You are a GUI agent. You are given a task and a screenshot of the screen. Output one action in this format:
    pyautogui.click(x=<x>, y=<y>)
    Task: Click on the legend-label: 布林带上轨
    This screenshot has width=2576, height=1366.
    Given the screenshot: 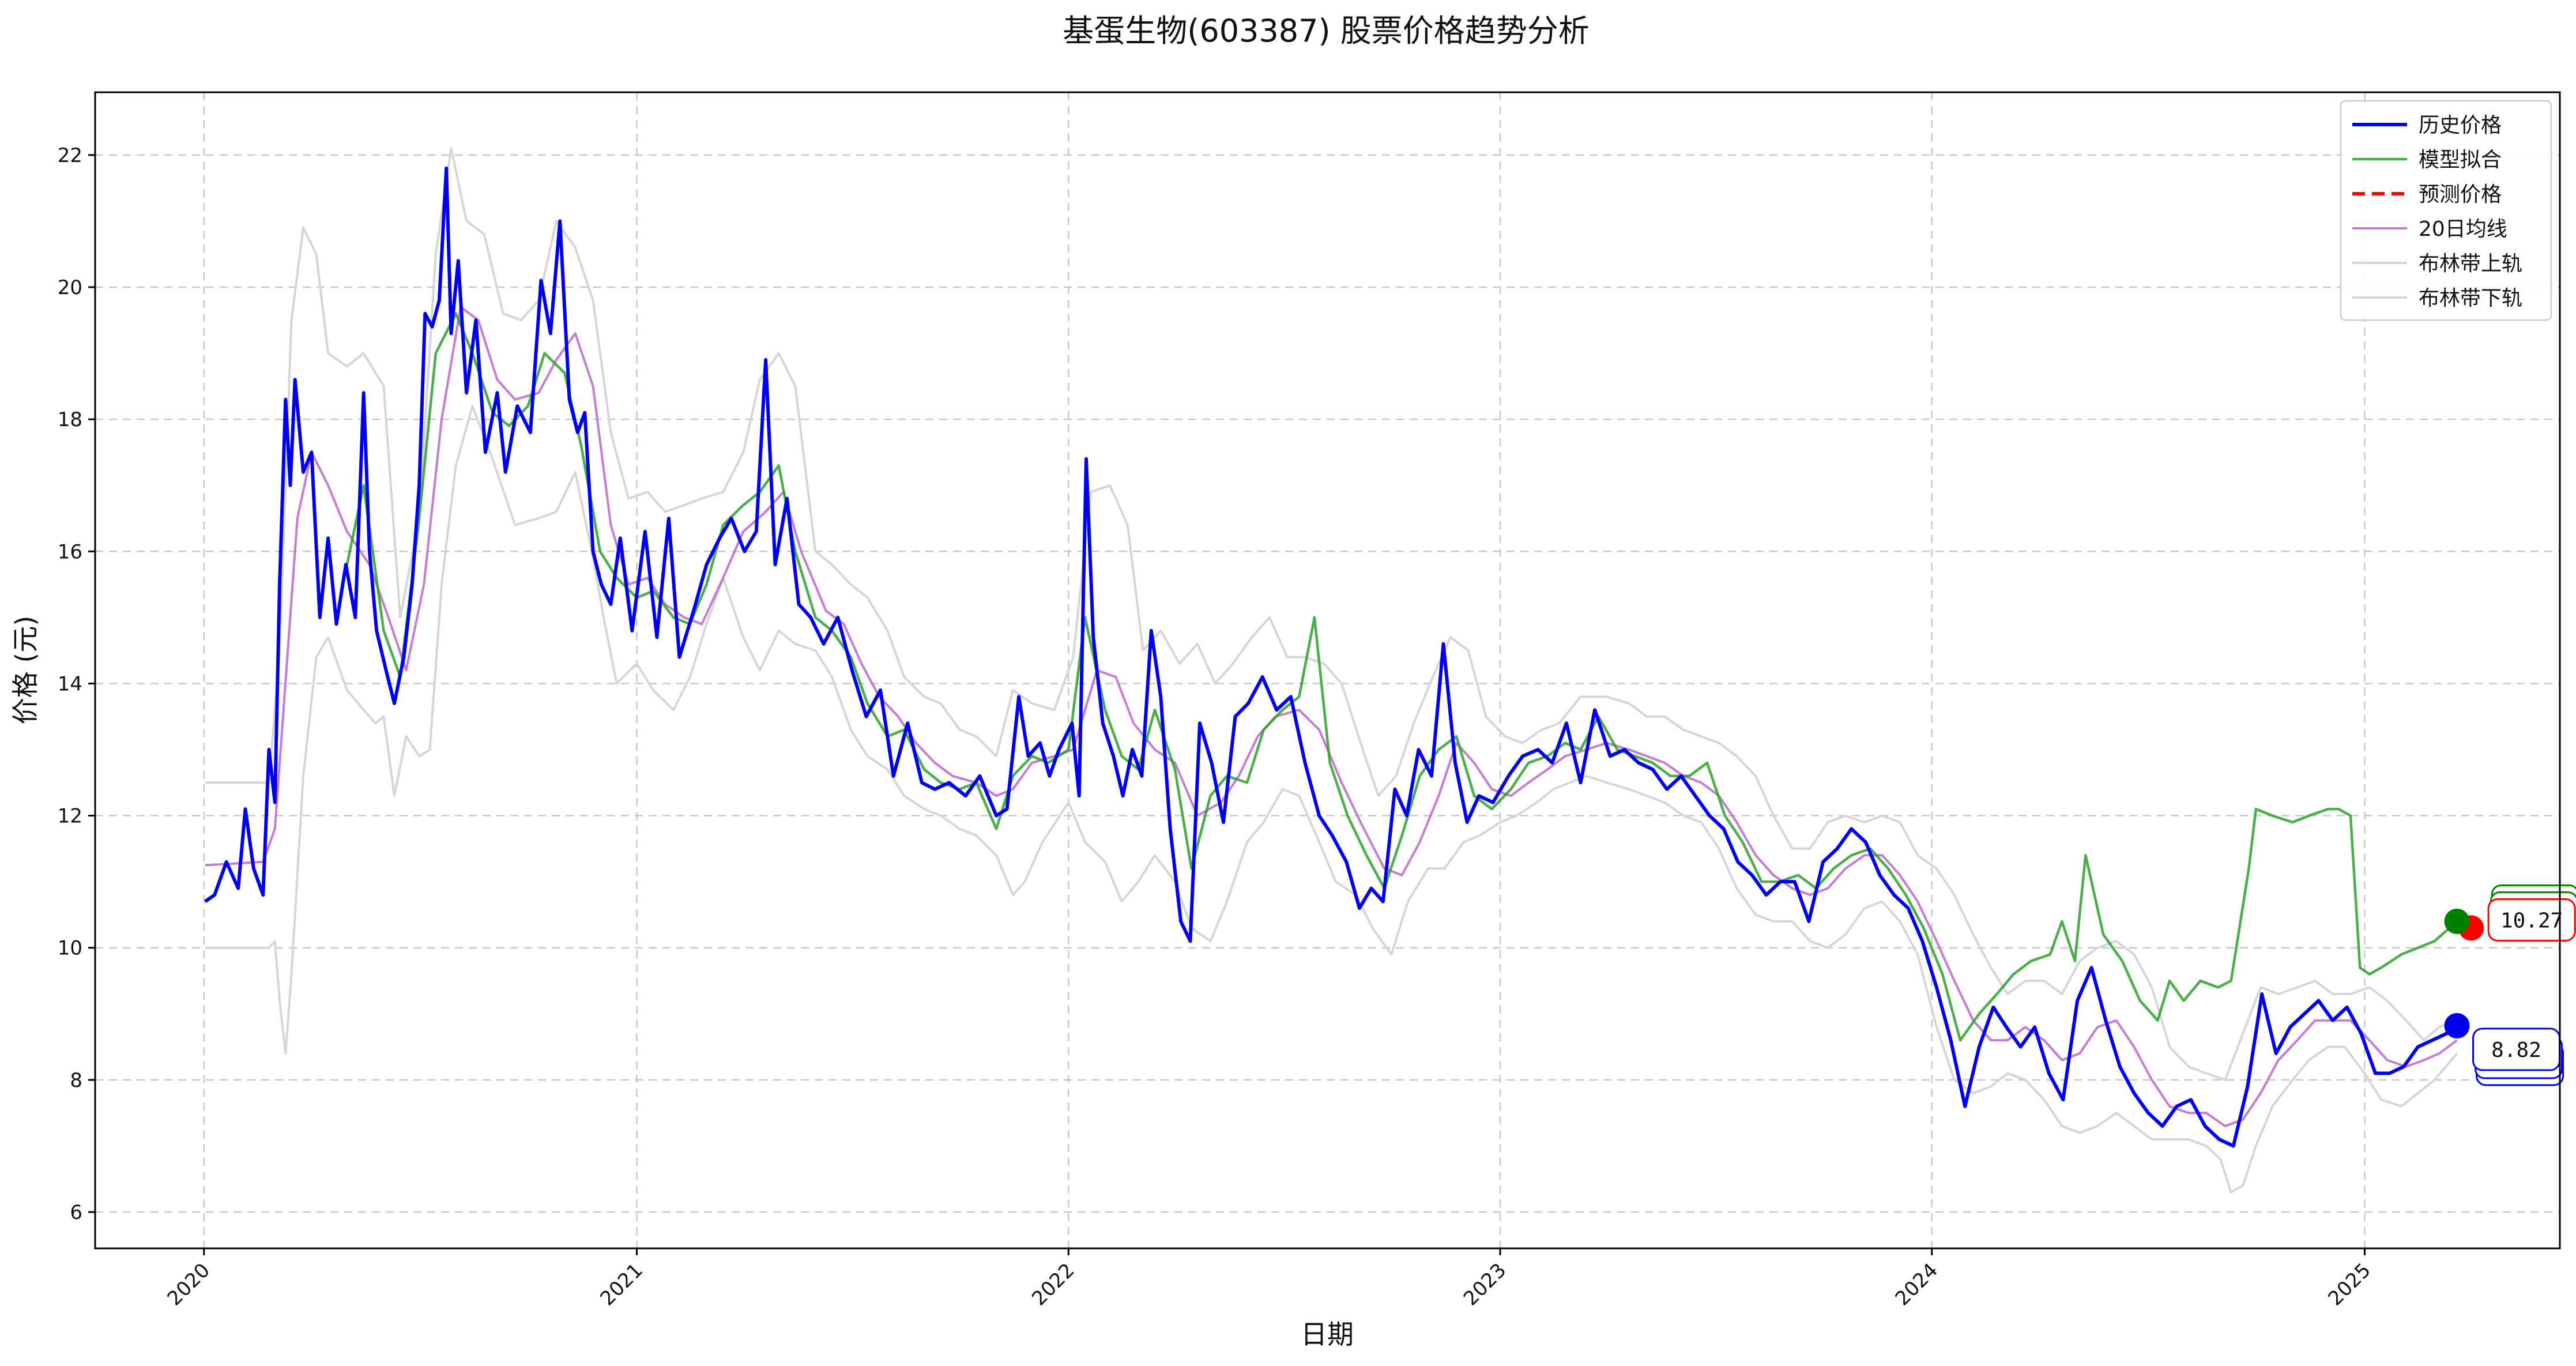 What is the action you would take?
    pyautogui.click(x=2470, y=264)
    